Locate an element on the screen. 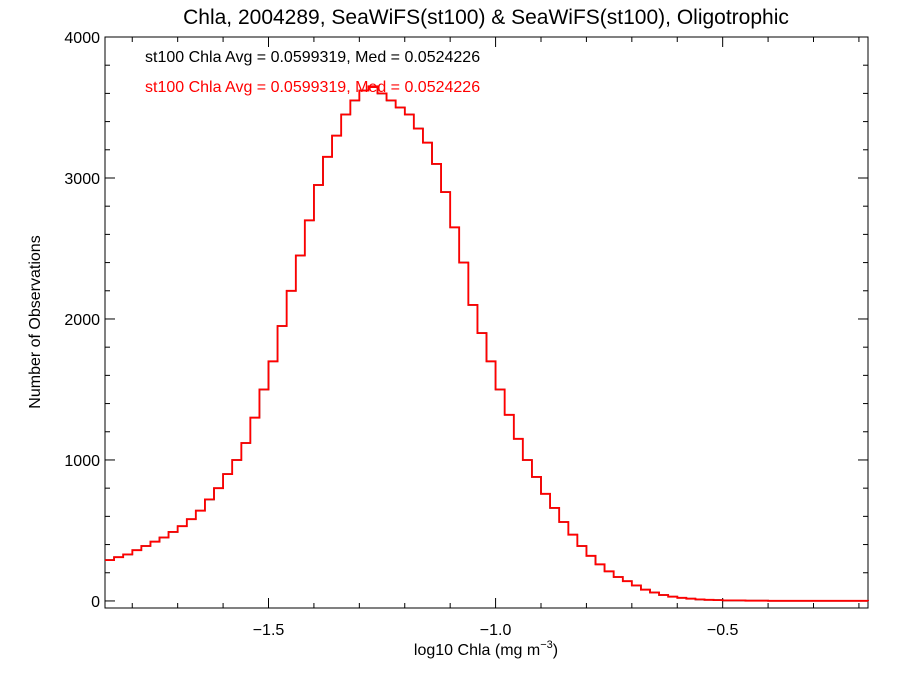  y-axis-label: Number of Observations is located at coordinates (35, 321).